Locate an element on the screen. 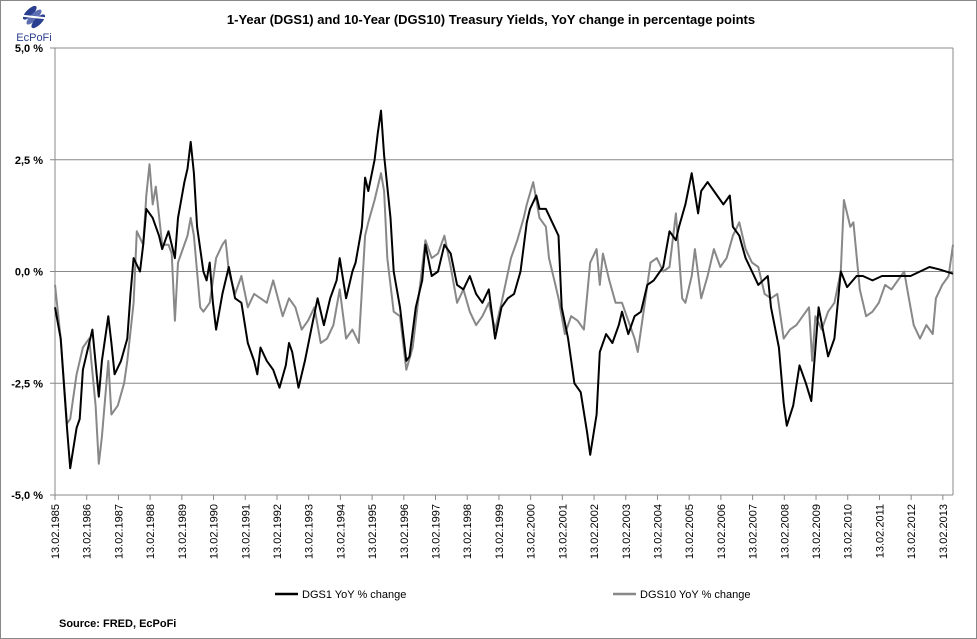 This screenshot has height=639, width=977. x-tick-label: 13.02.1989 is located at coordinates (183, 531).